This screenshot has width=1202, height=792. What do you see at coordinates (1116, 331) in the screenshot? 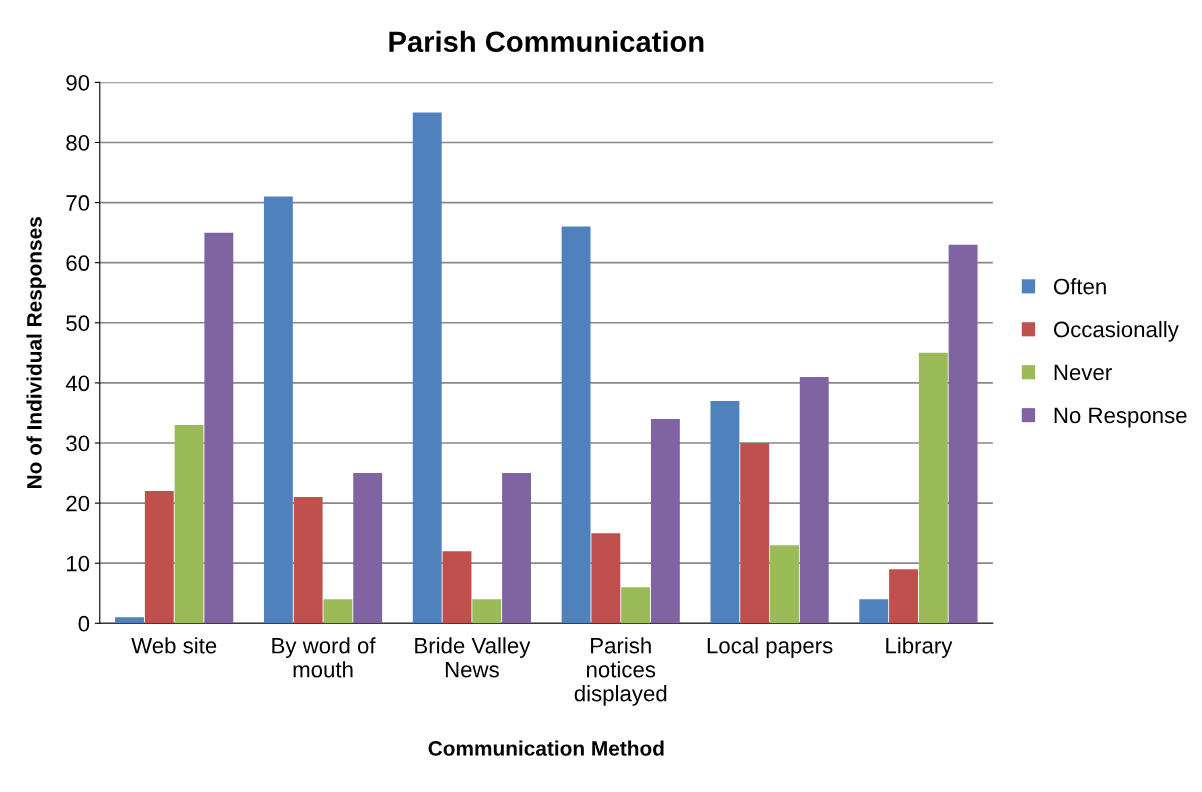
I see `legend-label: Occasionally` at bounding box center [1116, 331].